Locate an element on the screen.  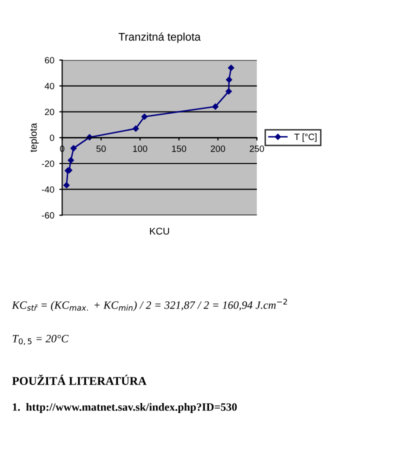
x-axis-title: KCU is located at coordinates (160, 231).